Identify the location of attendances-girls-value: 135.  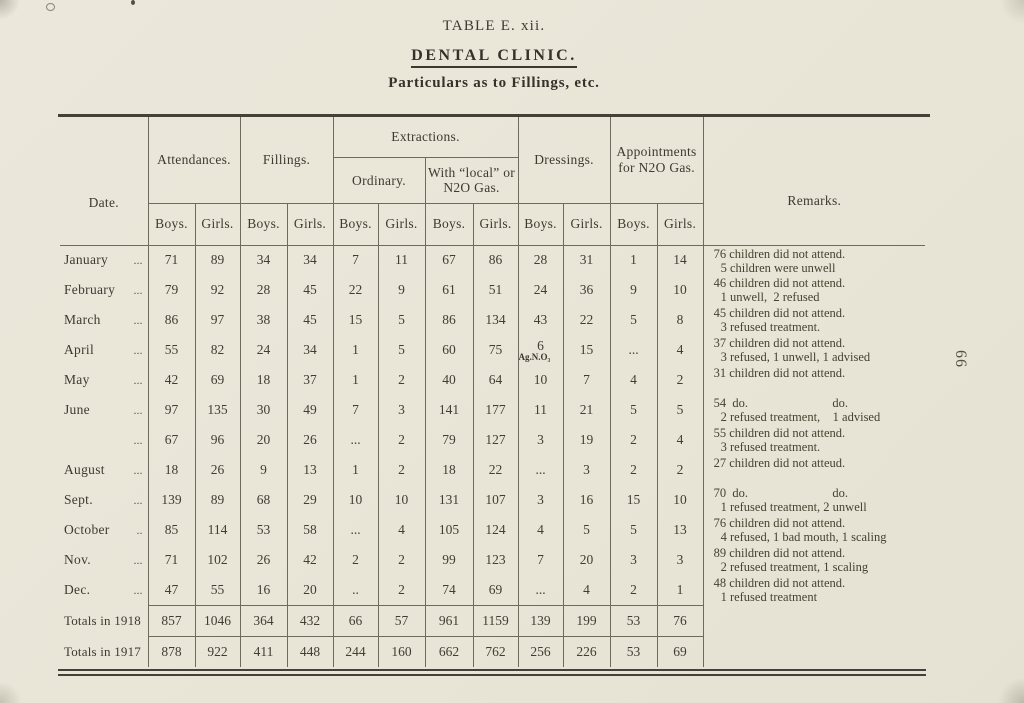
(217, 410).